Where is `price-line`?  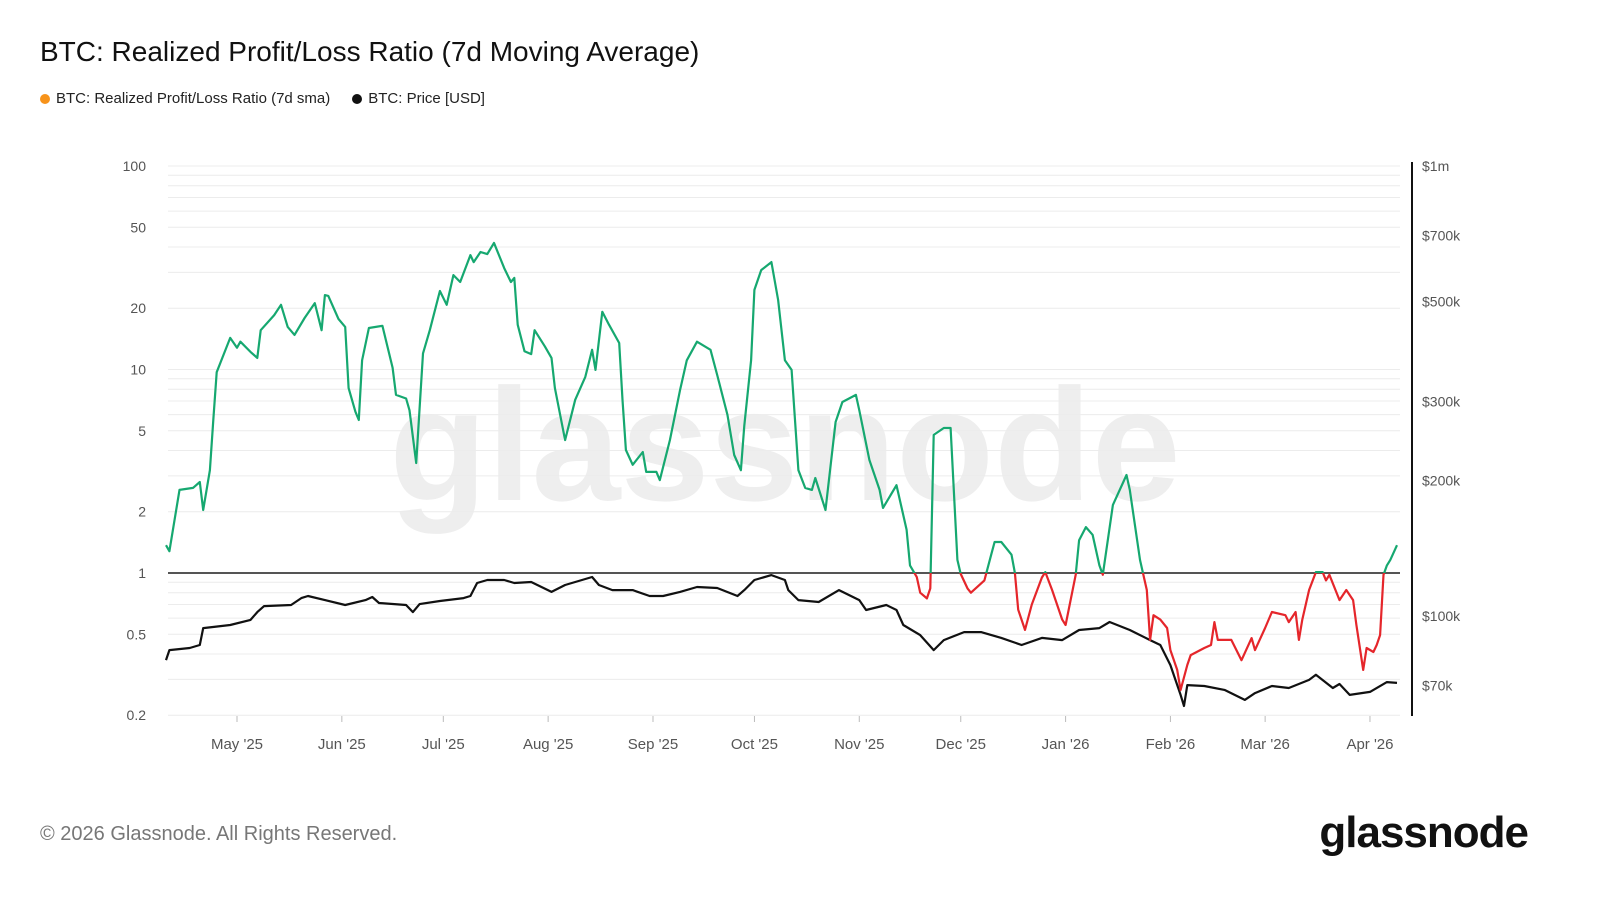
price-line is located at coordinates (781, 641).